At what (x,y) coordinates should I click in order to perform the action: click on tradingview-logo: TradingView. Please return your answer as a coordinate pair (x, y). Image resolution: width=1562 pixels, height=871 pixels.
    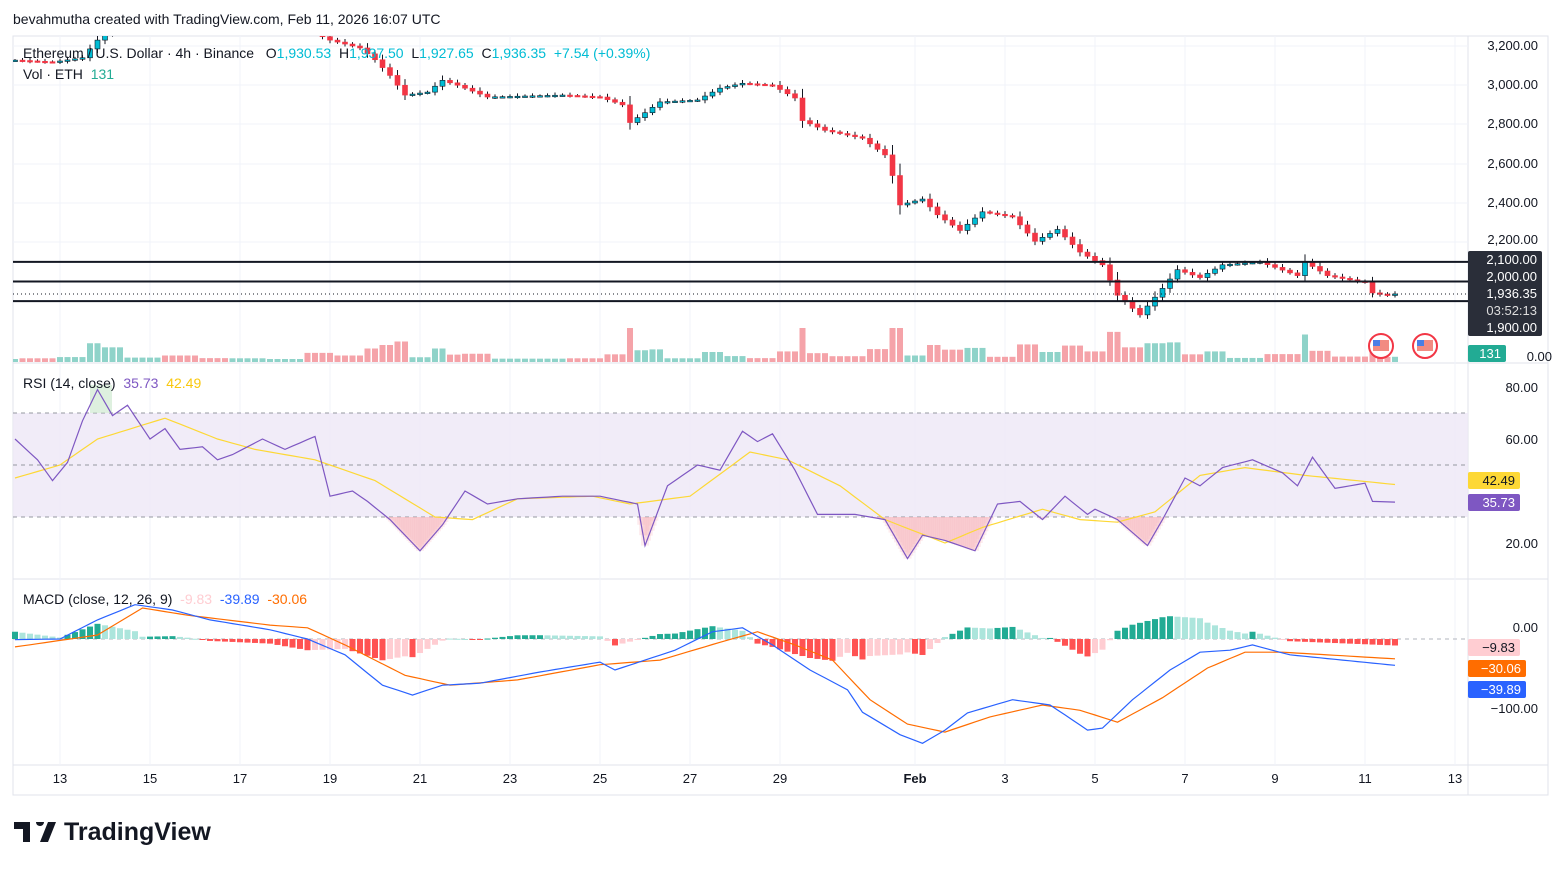
    Looking at the image, I should click on (112, 832).